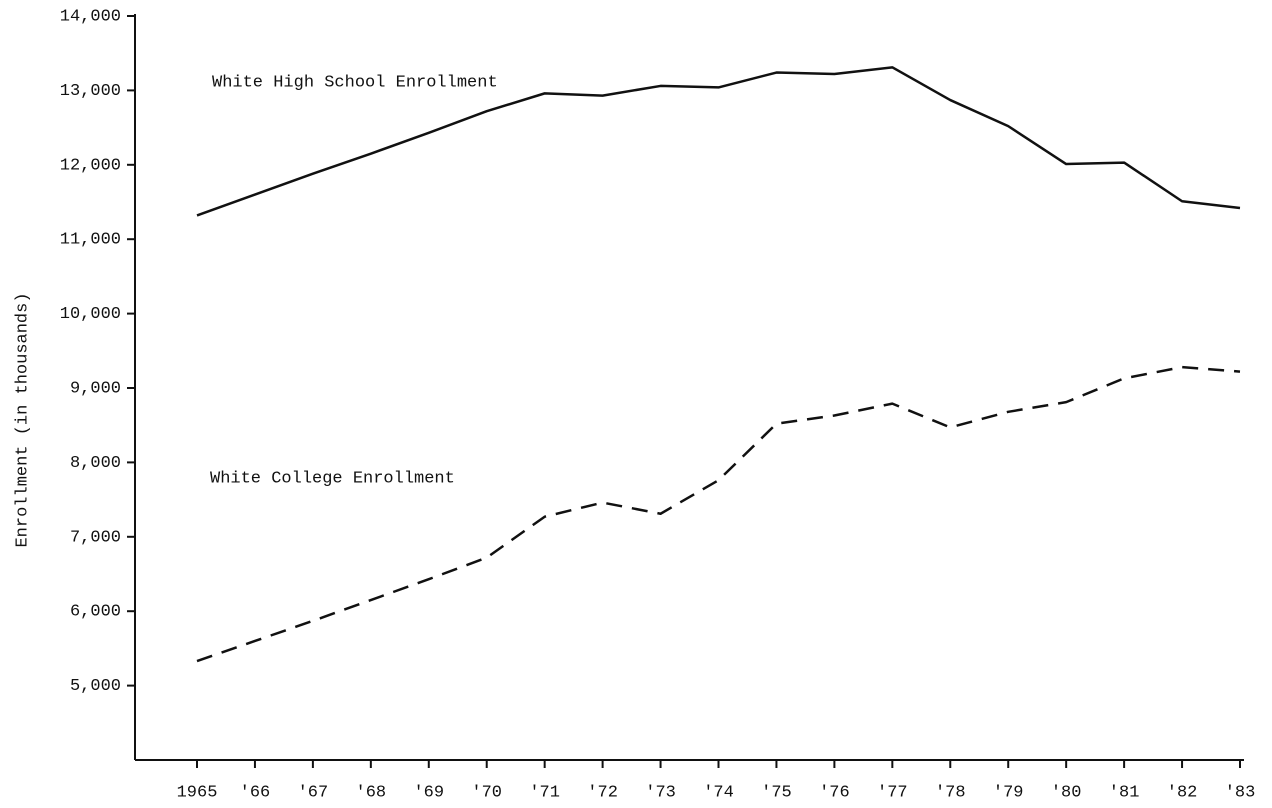 This screenshot has height=808, width=1272. Describe the element at coordinates (90, 314) in the screenshot. I see `y-tick-label: 10,000` at that location.